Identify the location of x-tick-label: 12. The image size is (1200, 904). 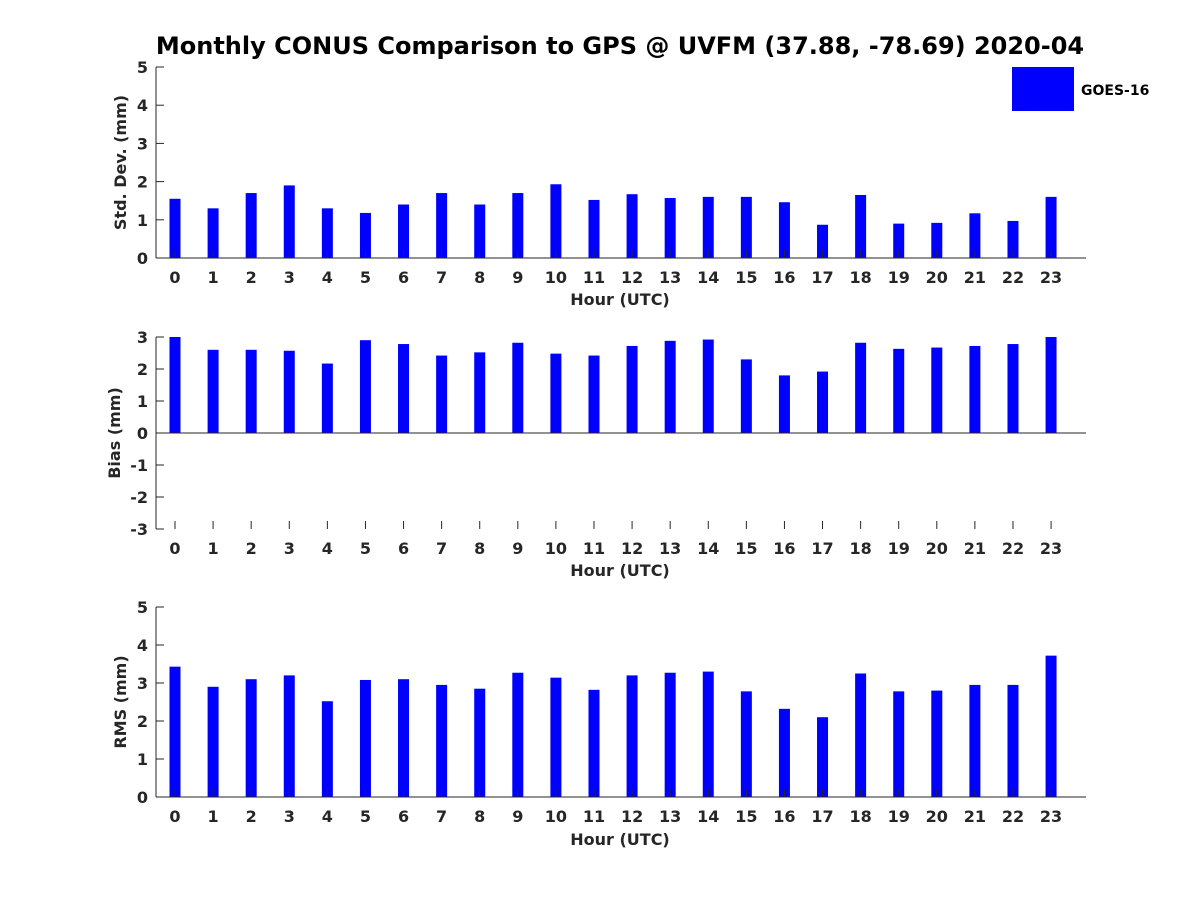
(632, 548).